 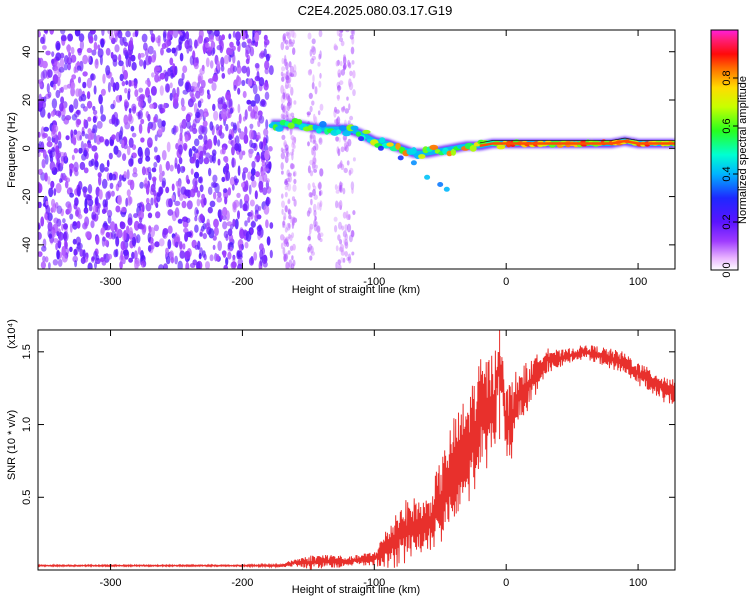 I want to click on snr-x-axis-label: Height of straight line (km), so click(x=356, y=590).